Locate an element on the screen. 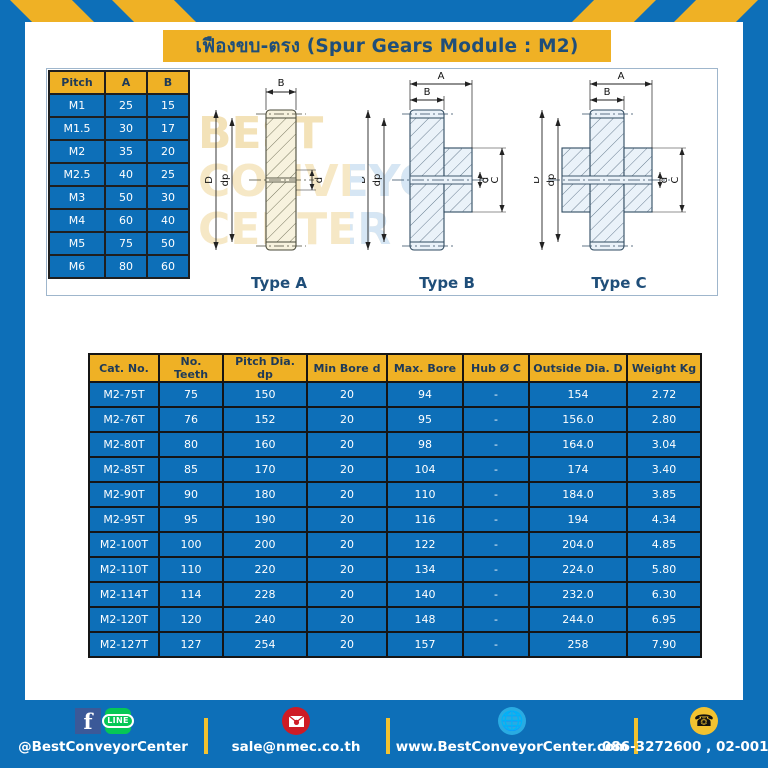 The width and height of the screenshot is (768, 768). footer-email: sale@nmec.co.th is located at coordinates (296, 730).